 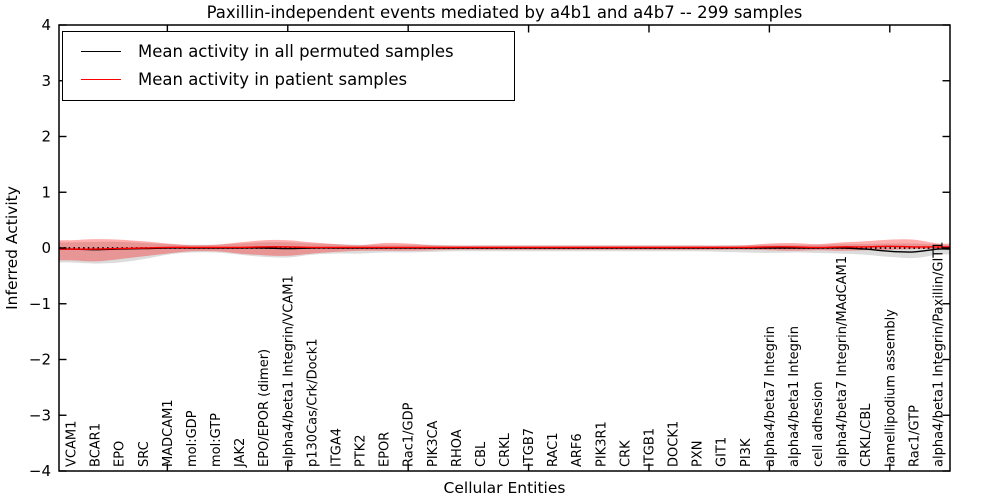 What do you see at coordinates (481, 454) in the screenshot?
I see `category-label: CBL` at bounding box center [481, 454].